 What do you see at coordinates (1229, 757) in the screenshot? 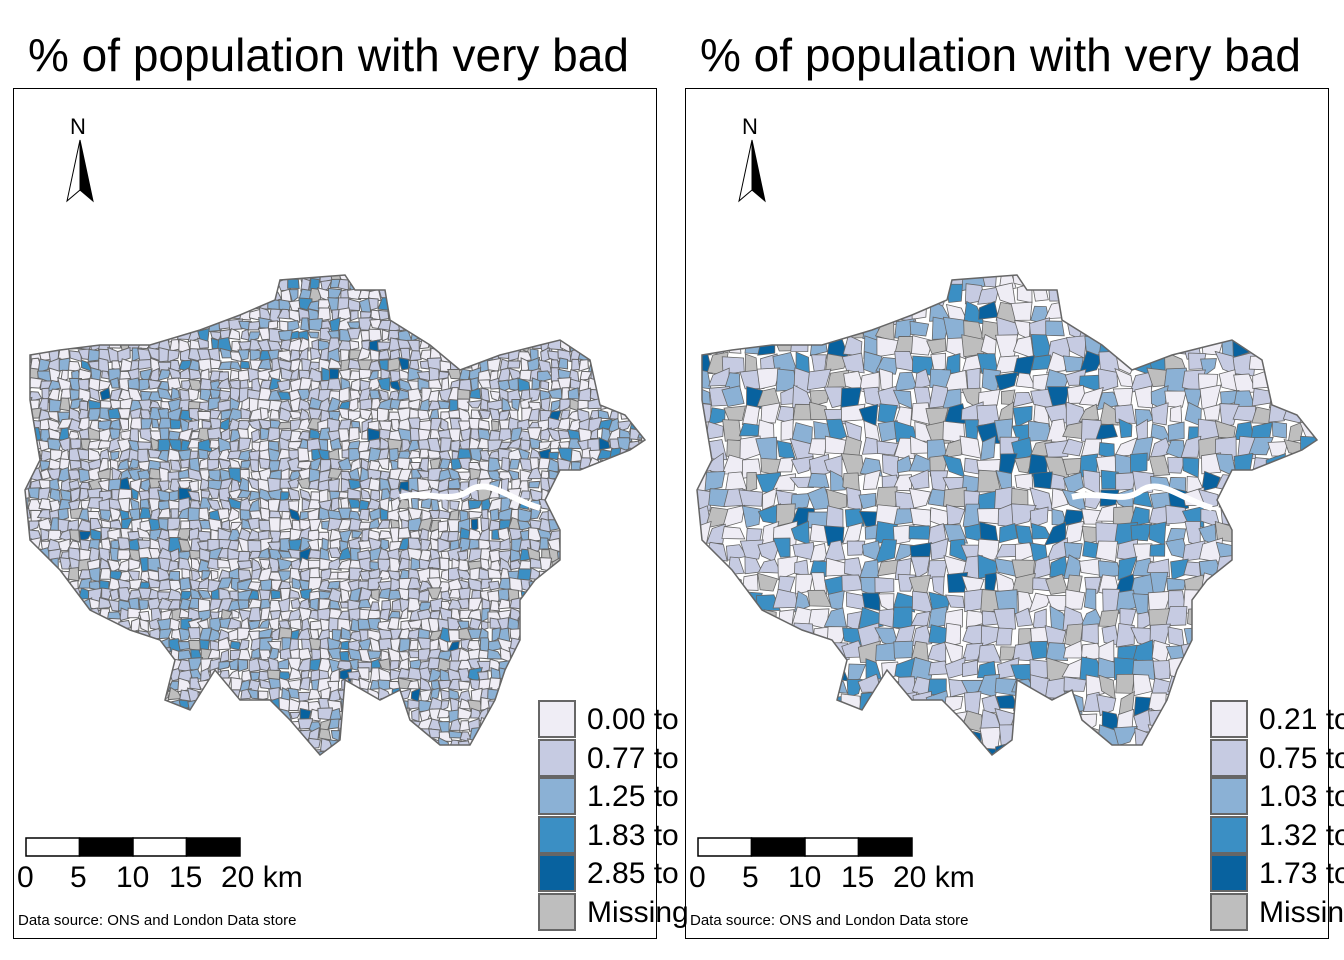
I see `legend-swatch` at bounding box center [1229, 757].